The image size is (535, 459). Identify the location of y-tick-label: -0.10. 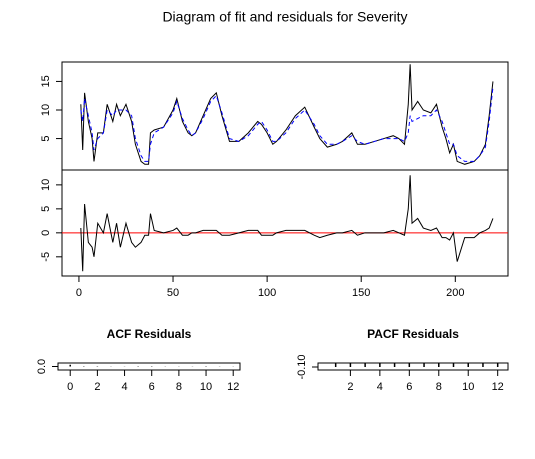
(302, 366).